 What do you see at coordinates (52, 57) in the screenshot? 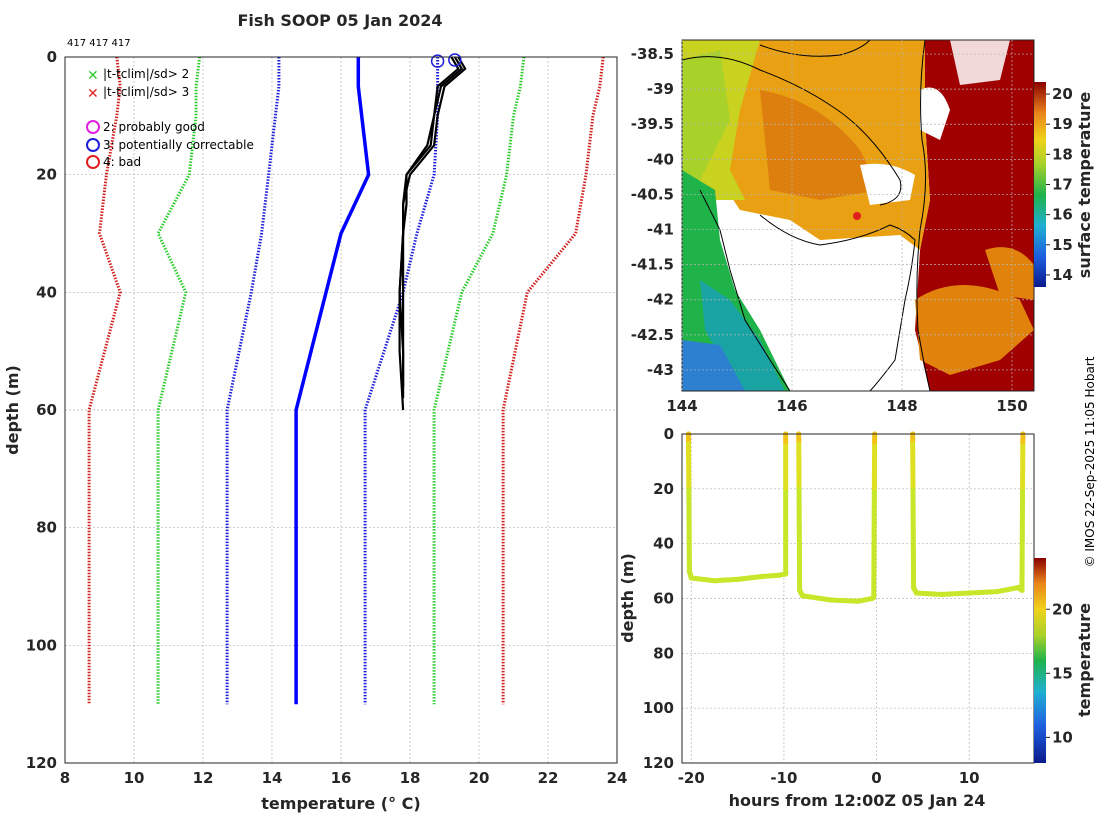
I see `y-tick-label: 0` at bounding box center [52, 57].